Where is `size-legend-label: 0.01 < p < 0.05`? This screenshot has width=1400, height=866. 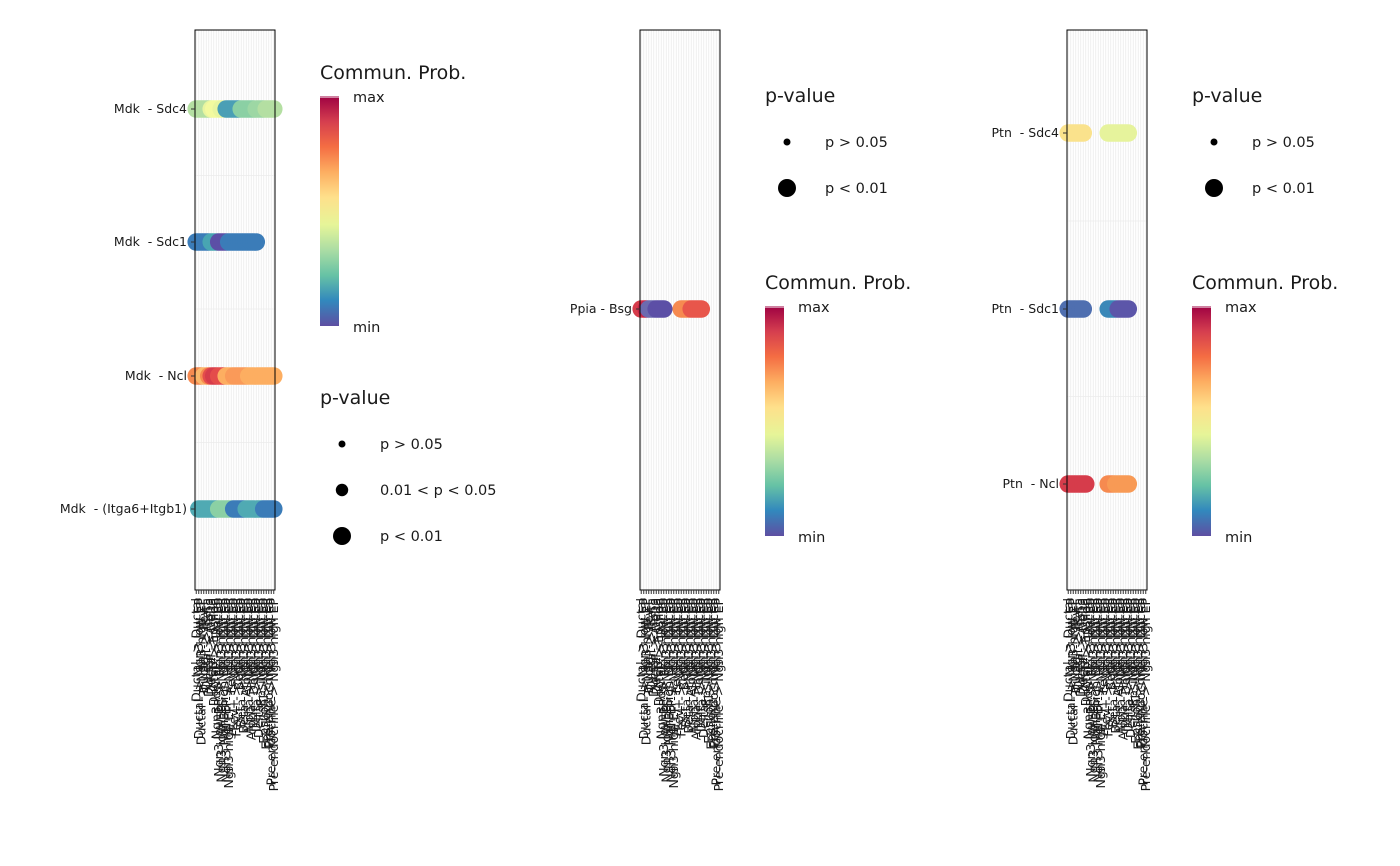
size-legend-label: 0.01 < p < 0.05 is located at coordinates (438, 491).